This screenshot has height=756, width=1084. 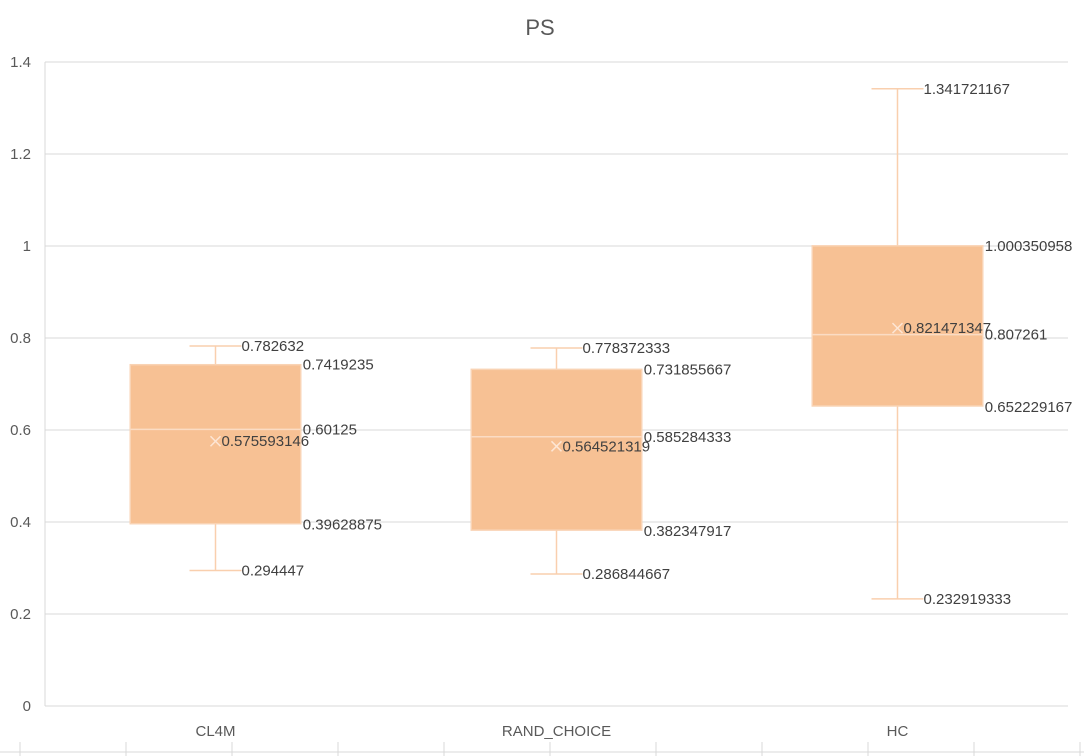 I want to click on q1-label: 0.382347917, so click(x=688, y=531).